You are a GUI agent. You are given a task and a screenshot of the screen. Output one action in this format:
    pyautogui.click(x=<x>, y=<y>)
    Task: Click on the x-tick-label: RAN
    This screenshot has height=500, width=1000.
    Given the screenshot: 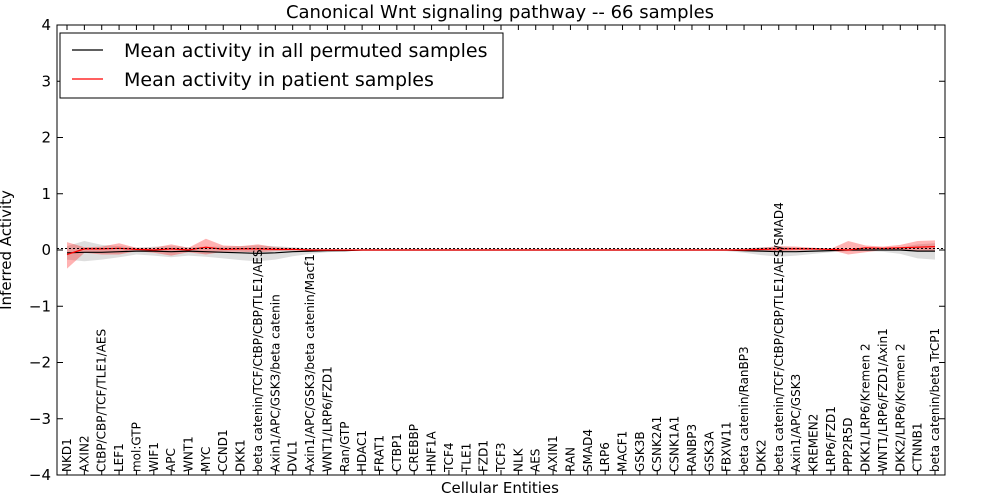 What is the action you would take?
    pyautogui.click(x=570, y=459)
    